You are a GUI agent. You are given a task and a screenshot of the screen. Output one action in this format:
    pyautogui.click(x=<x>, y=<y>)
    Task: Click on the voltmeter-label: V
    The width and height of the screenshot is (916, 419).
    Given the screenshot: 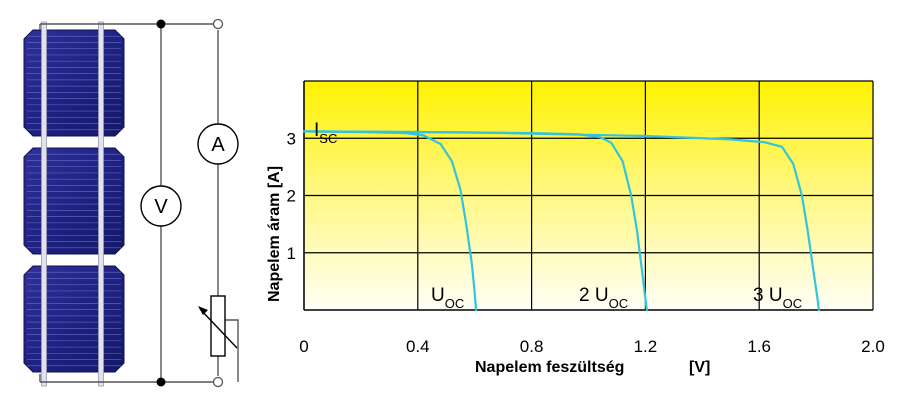 What is the action you would take?
    pyautogui.click(x=161, y=207)
    